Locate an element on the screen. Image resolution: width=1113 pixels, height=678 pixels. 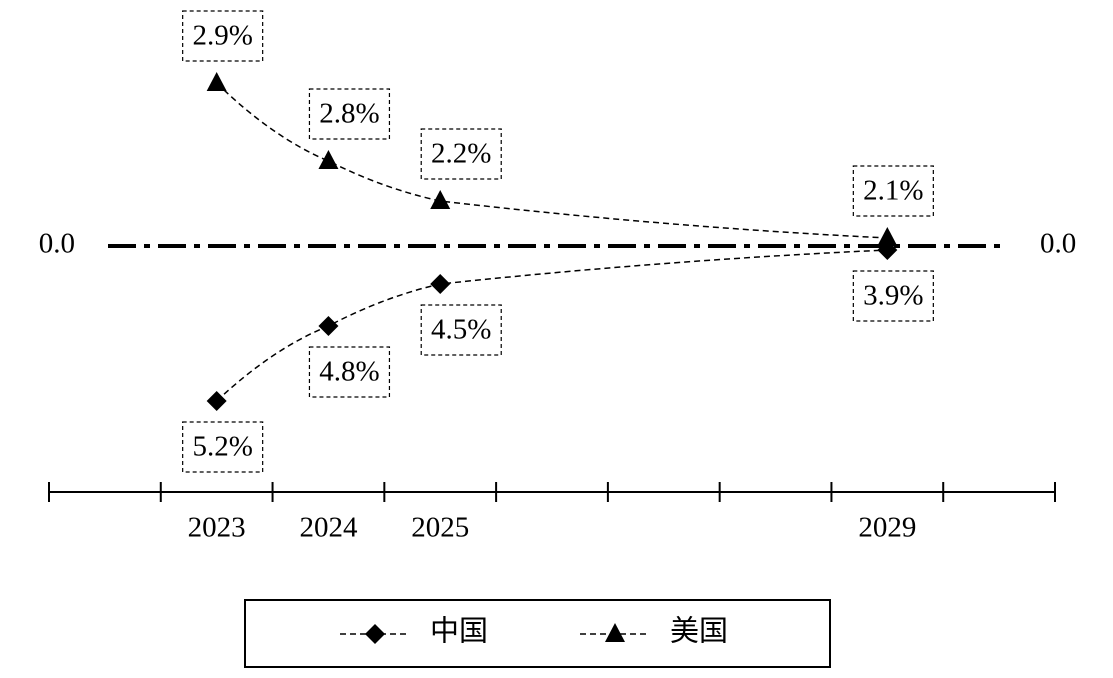
data-label: 5.2% is located at coordinates (222, 447).